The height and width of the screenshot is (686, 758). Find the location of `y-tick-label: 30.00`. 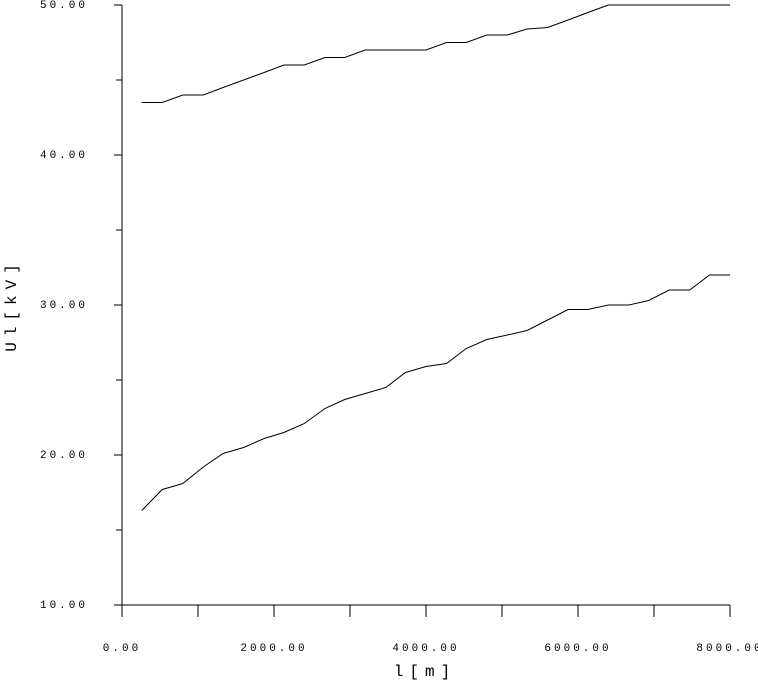

y-tick-label: 30.00 is located at coordinates (64, 306).